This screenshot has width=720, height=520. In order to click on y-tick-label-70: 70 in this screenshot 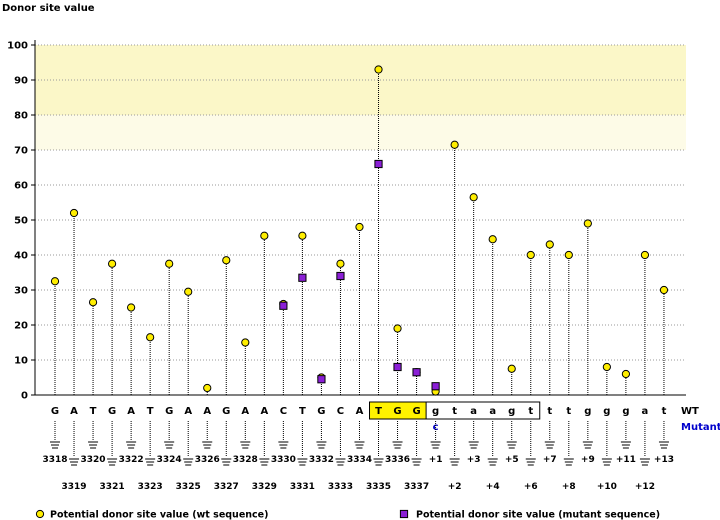, I will do `click(21, 151)`.